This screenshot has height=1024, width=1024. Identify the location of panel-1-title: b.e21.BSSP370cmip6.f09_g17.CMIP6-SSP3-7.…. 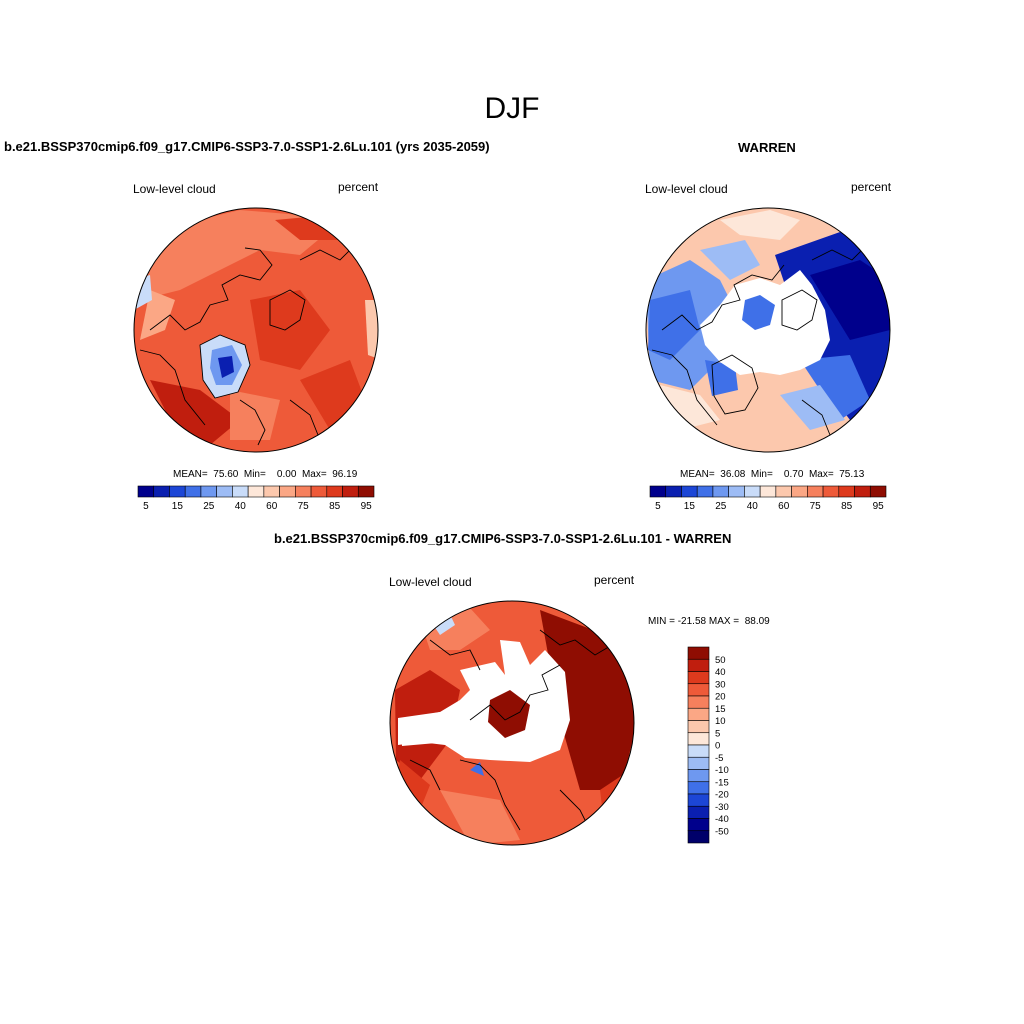
(247, 146).